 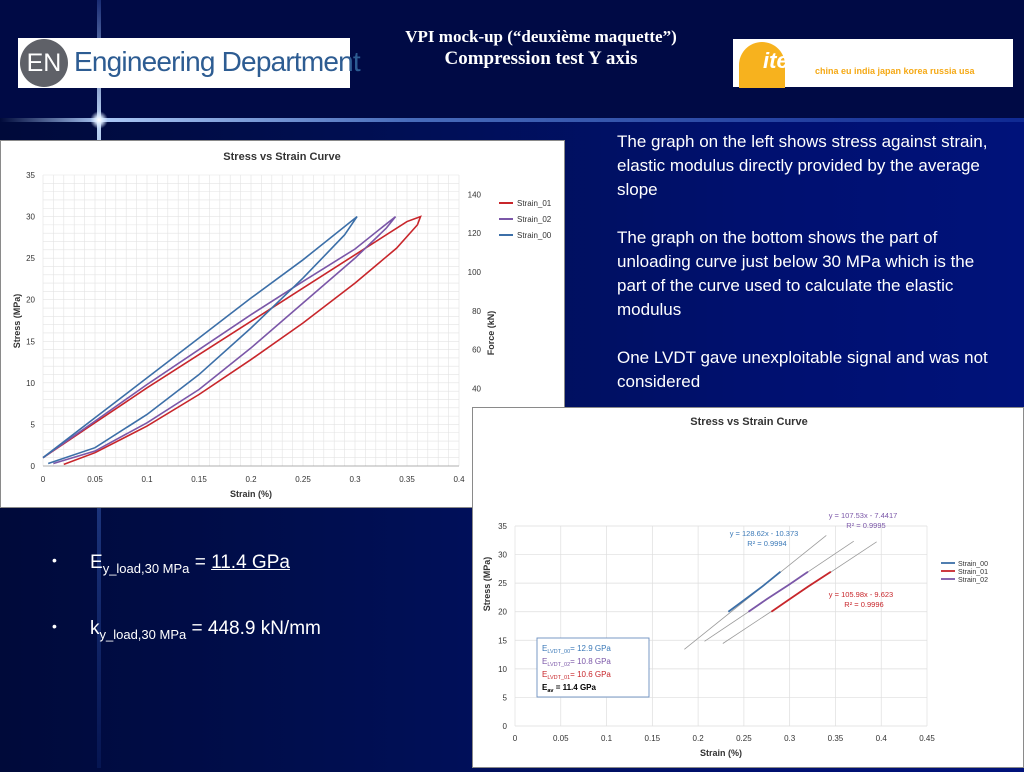 I want to click on chart1-y-tick: 20, so click(x=30, y=300).